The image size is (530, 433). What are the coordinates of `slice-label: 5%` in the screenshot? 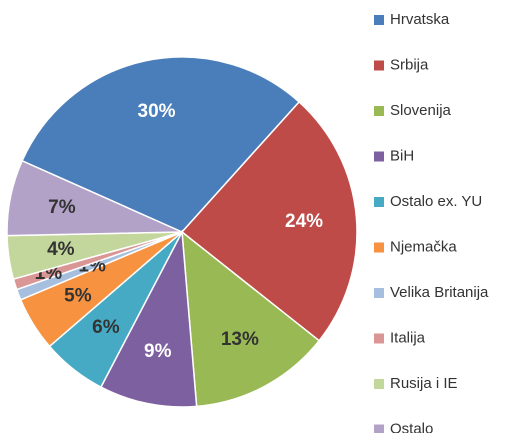 It's located at (78, 296).